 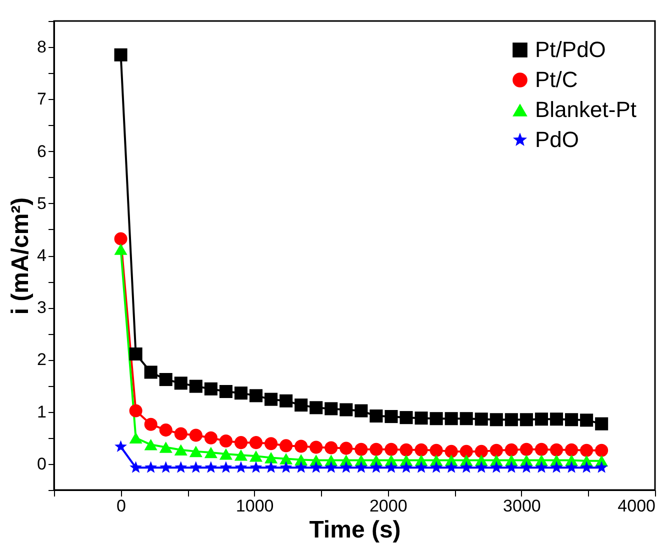 I want to click on y-tick-label: 2, so click(x=41, y=360).